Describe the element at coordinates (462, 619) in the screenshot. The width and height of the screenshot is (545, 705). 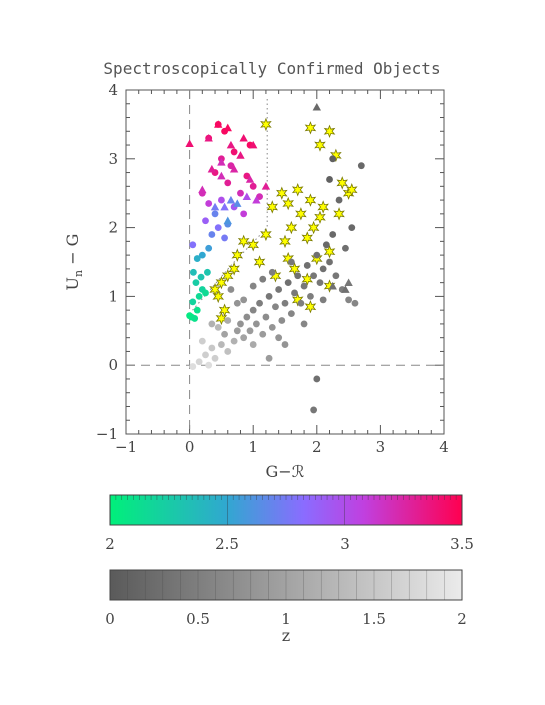
I see `cb2-tick-4: 2` at that location.